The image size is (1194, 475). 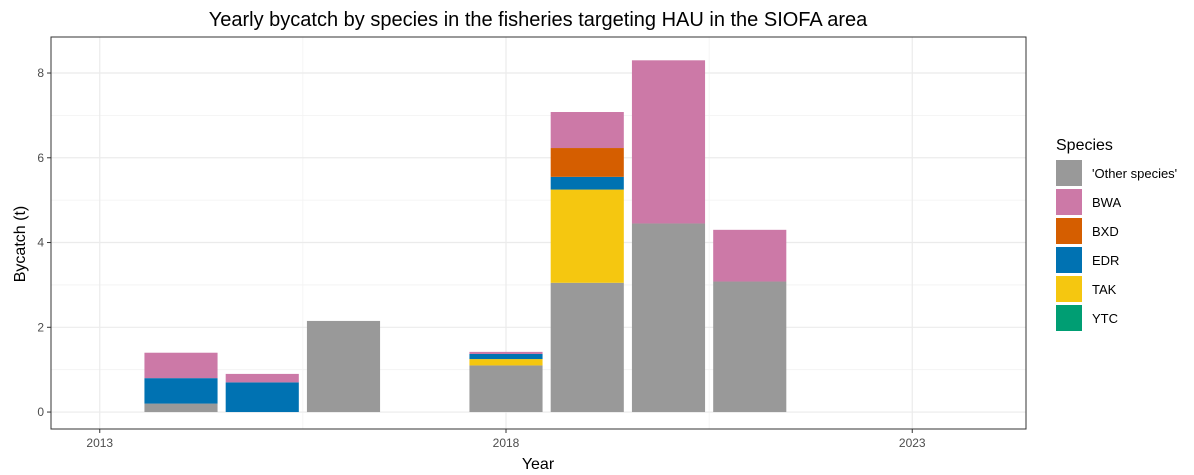 I want to click on legend-title: Species, so click(x=1084, y=145).